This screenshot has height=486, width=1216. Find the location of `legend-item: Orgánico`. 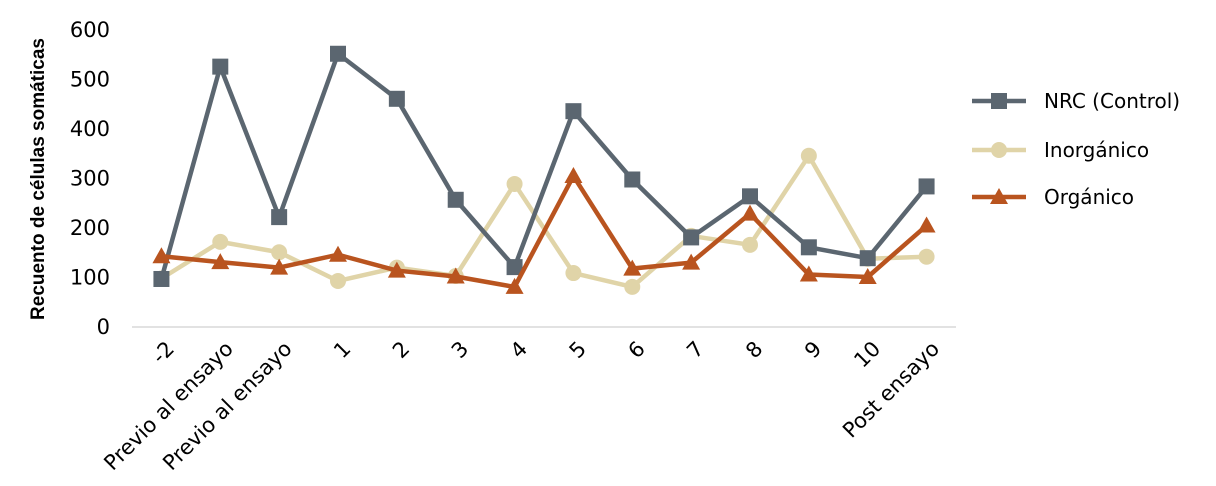

legend-item: Orgánico is located at coordinates (1053, 197).